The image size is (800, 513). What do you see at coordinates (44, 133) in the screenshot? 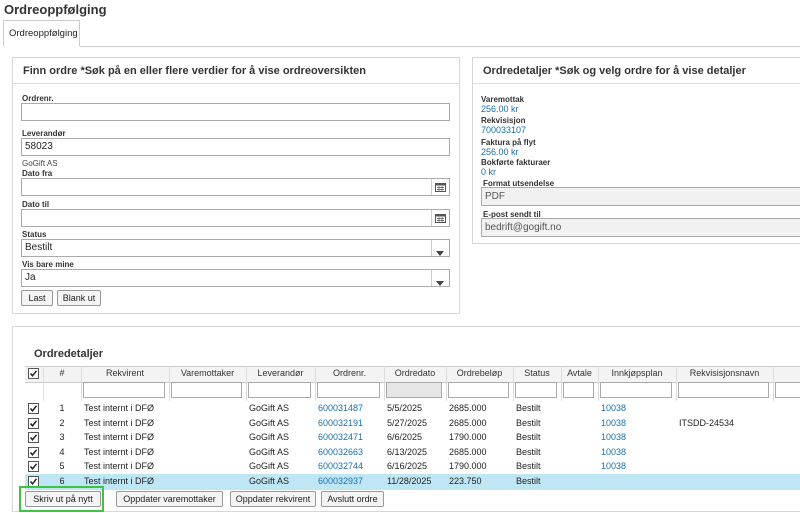
I see `field-label: Leverandør` at bounding box center [44, 133].